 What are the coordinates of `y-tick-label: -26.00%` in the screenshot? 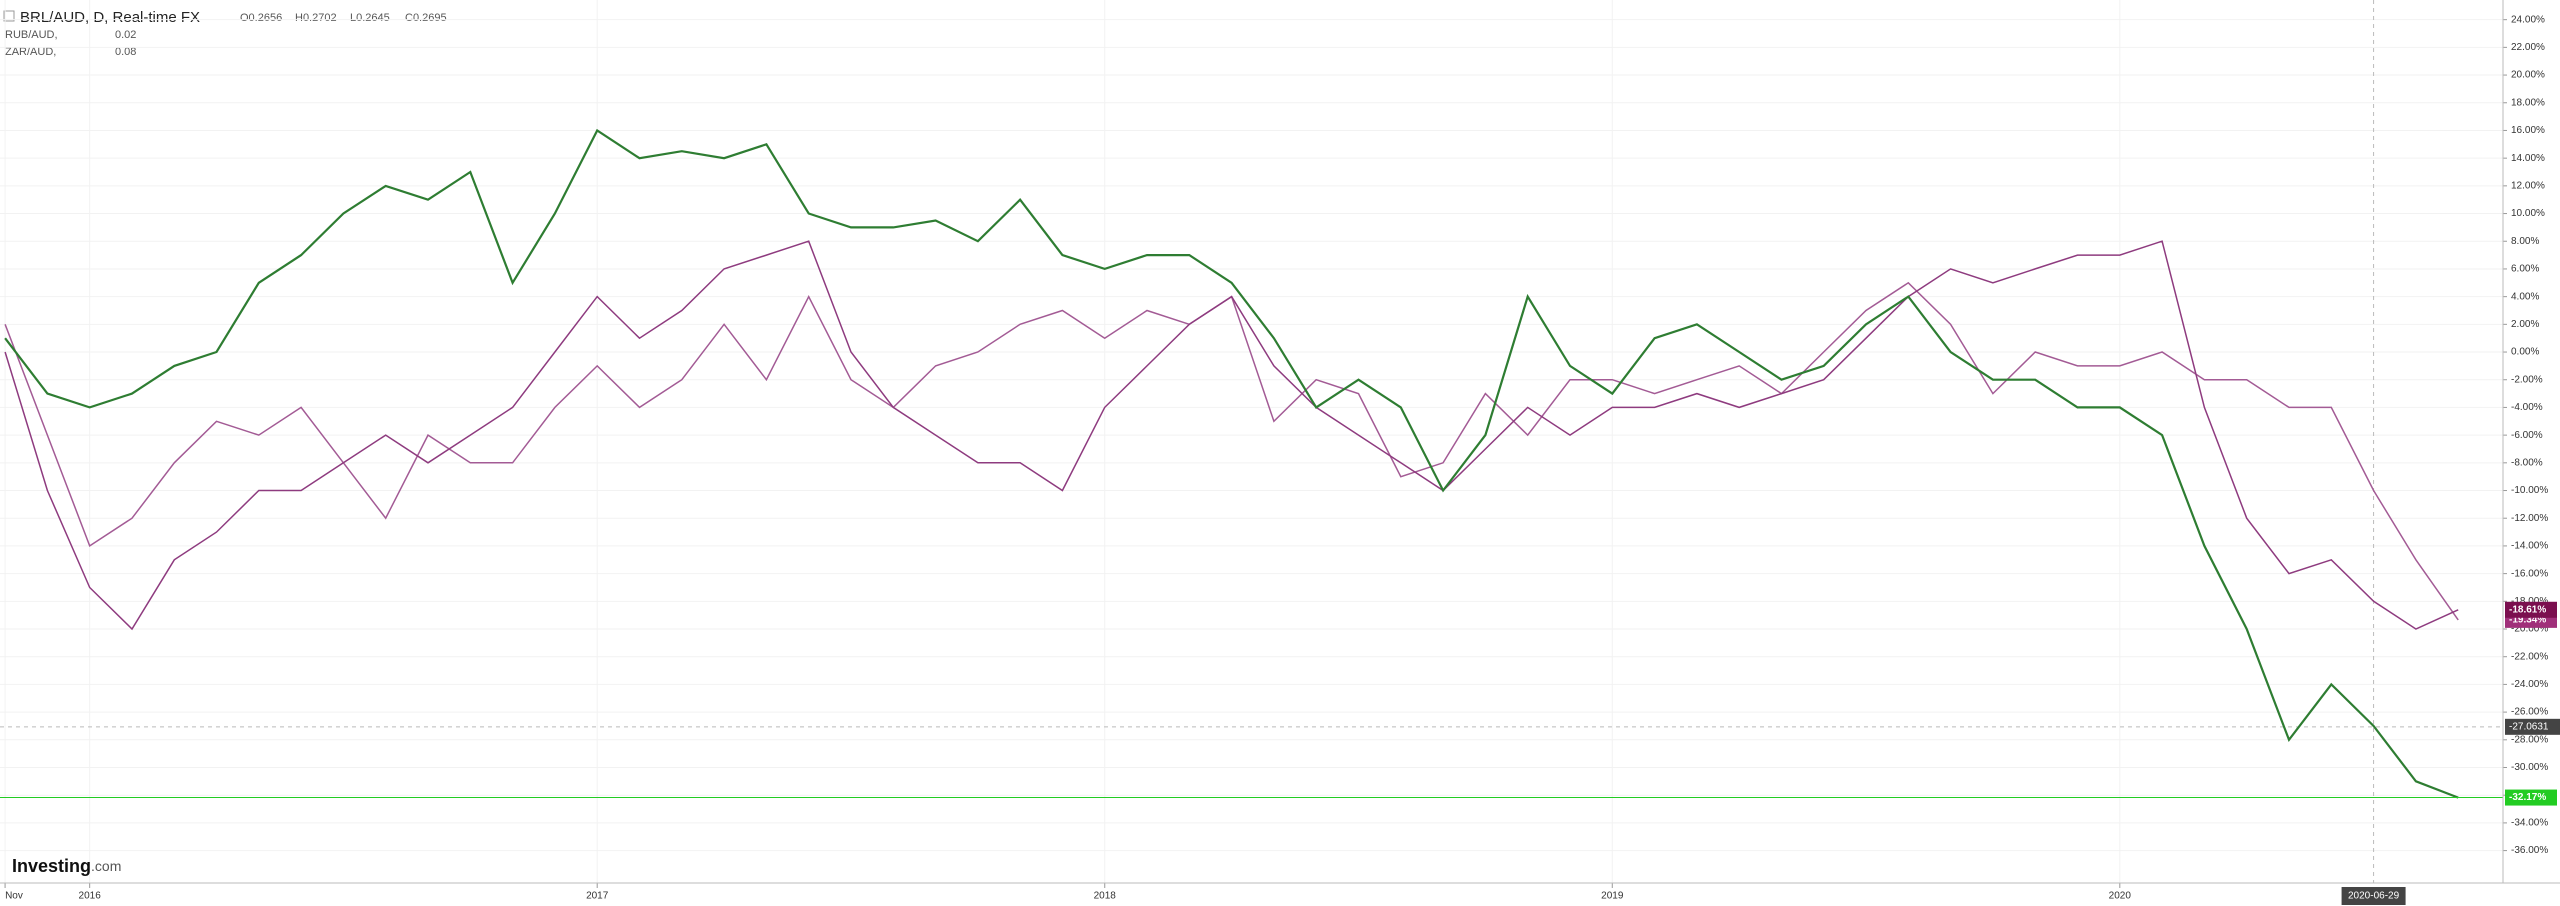 It's located at (2529, 712).